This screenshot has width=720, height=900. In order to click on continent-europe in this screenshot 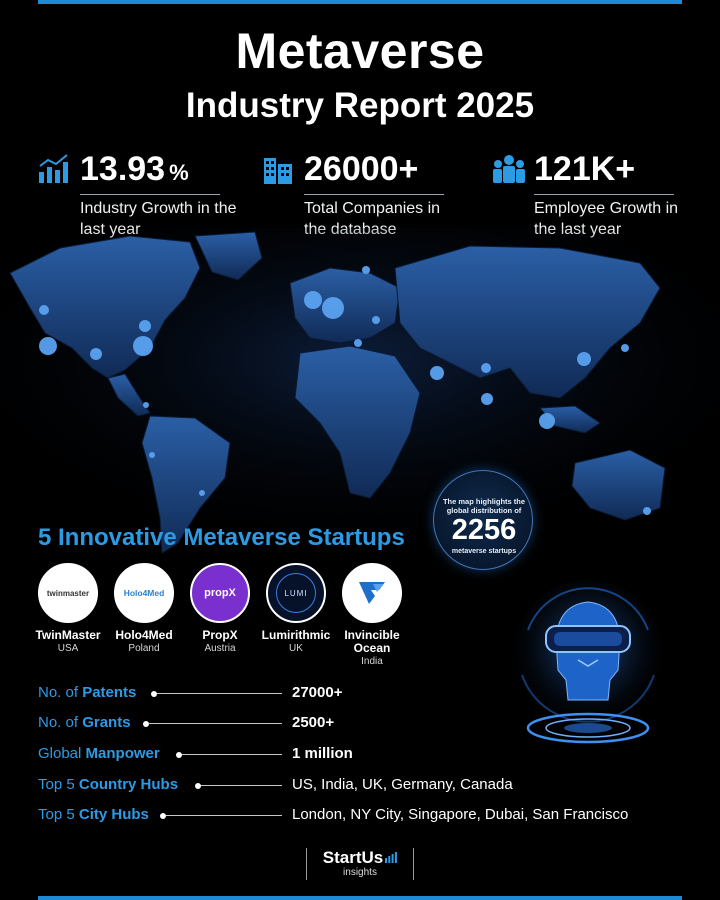, I will do `click(345, 305)`.